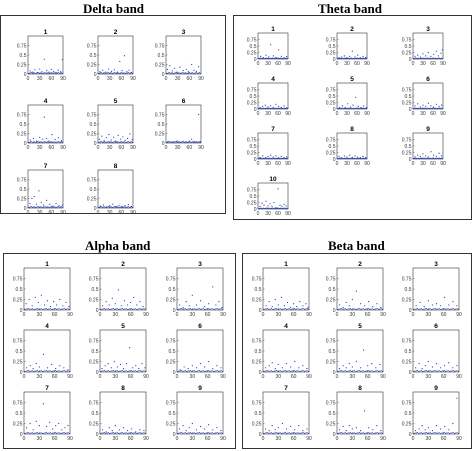  Describe the element at coordinates (407, 141) in the screenshot. I see `y-tick-label: 0.75` at that location.